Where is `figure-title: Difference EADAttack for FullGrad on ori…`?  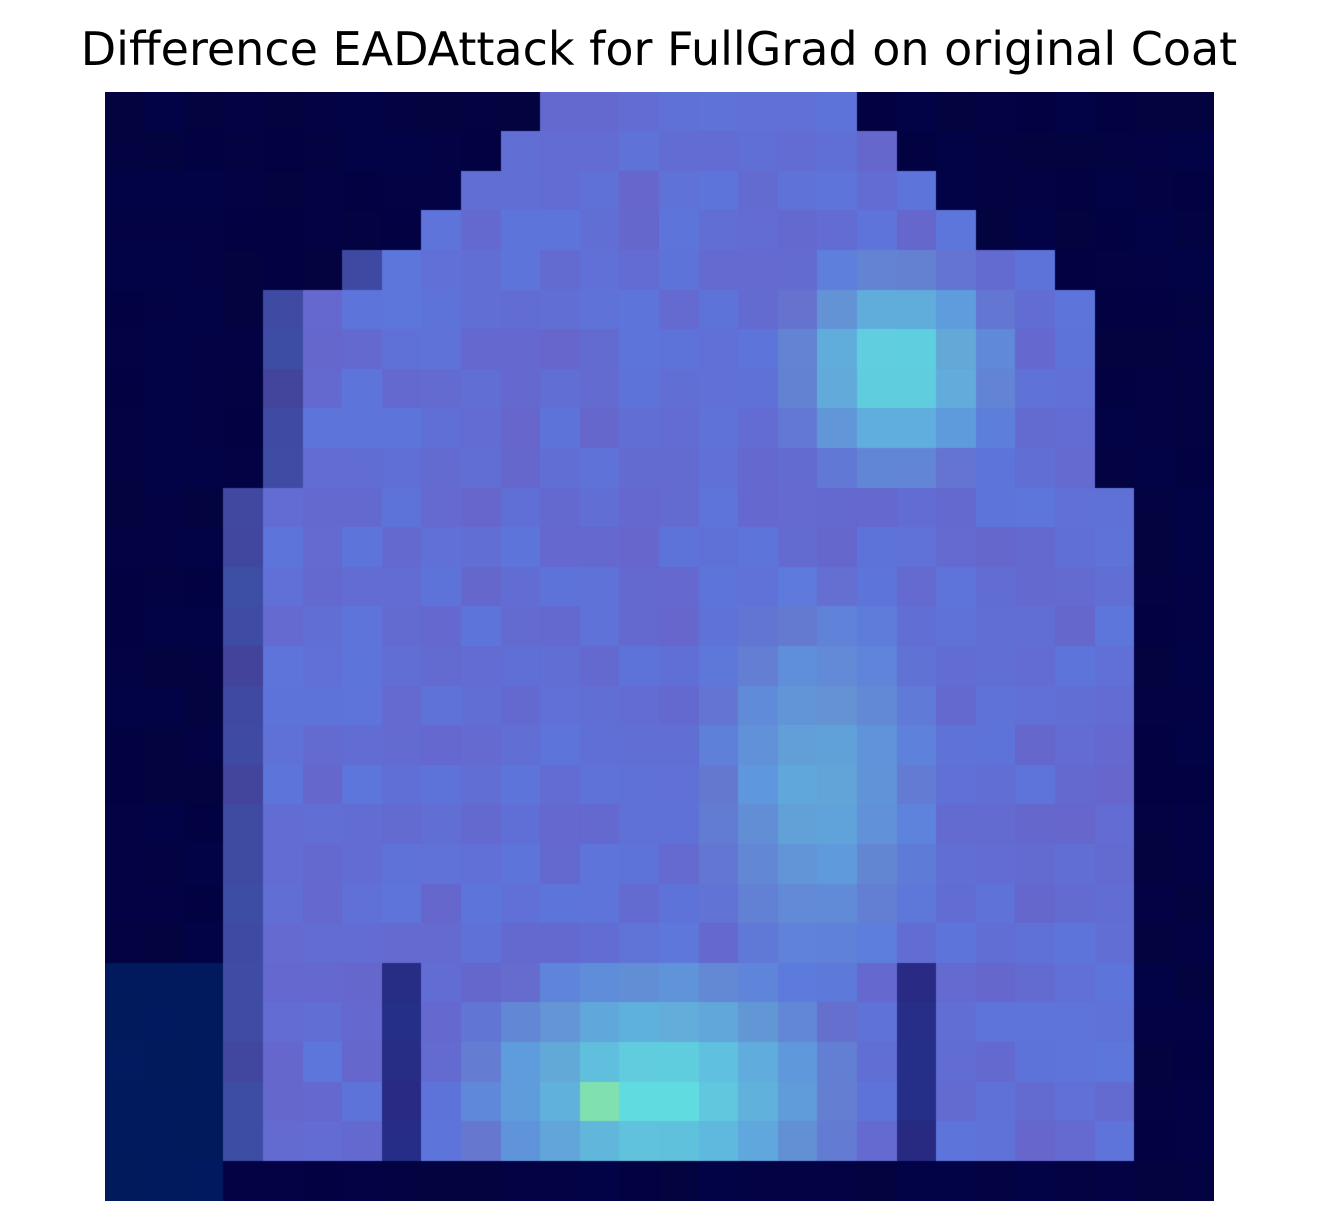 figure-title: Difference EADAttack for FullGrad on ori… is located at coordinates (659, 49).